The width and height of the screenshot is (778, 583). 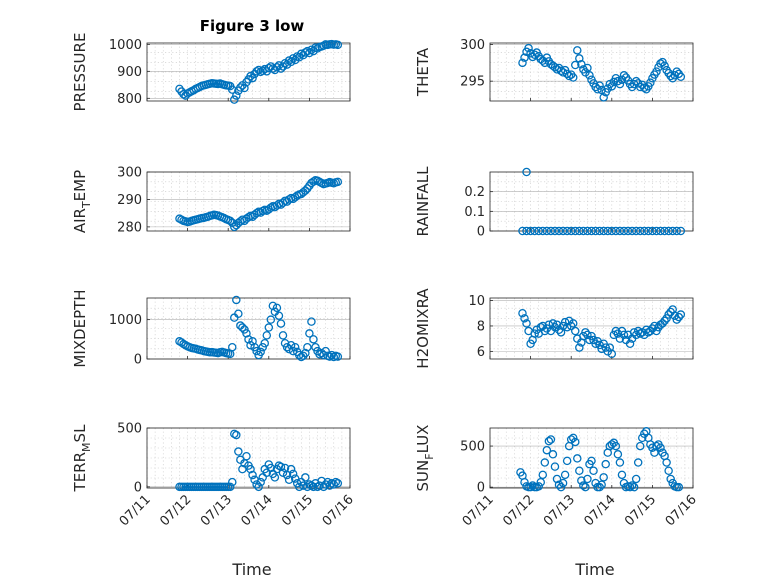 I want to click on y-tick-label: 300, so click(x=129, y=173).